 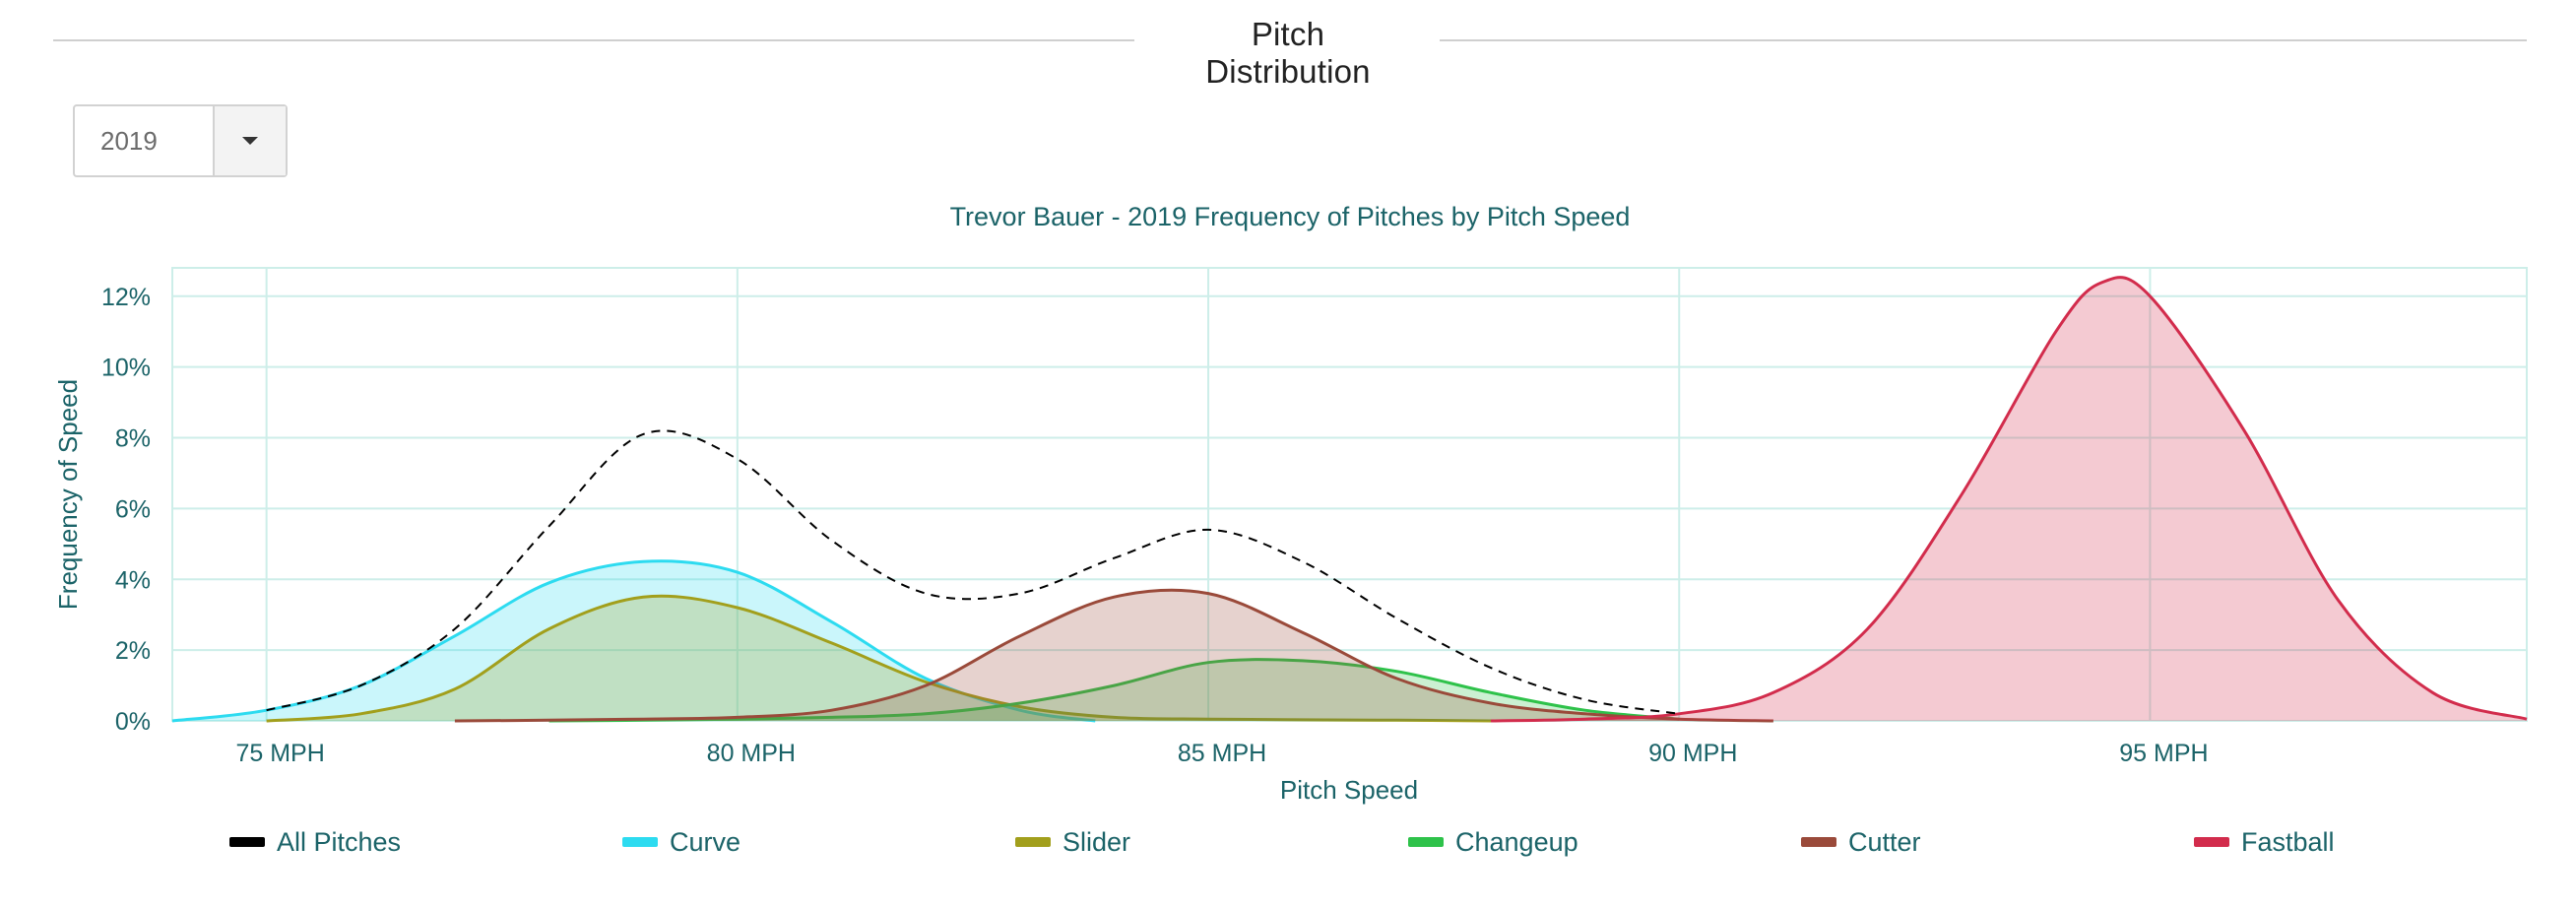 What do you see at coordinates (1288, 53) in the screenshot?
I see `section-title: Pitch Distribution` at bounding box center [1288, 53].